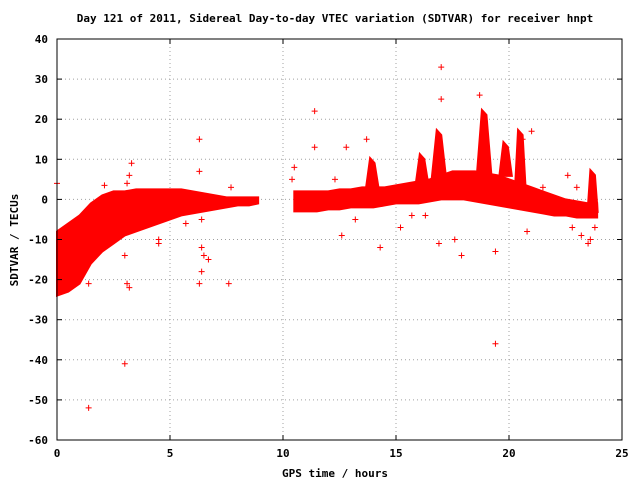  Describe the element at coordinates (38, 320) in the screenshot. I see `y-tick-label: -30` at that location.